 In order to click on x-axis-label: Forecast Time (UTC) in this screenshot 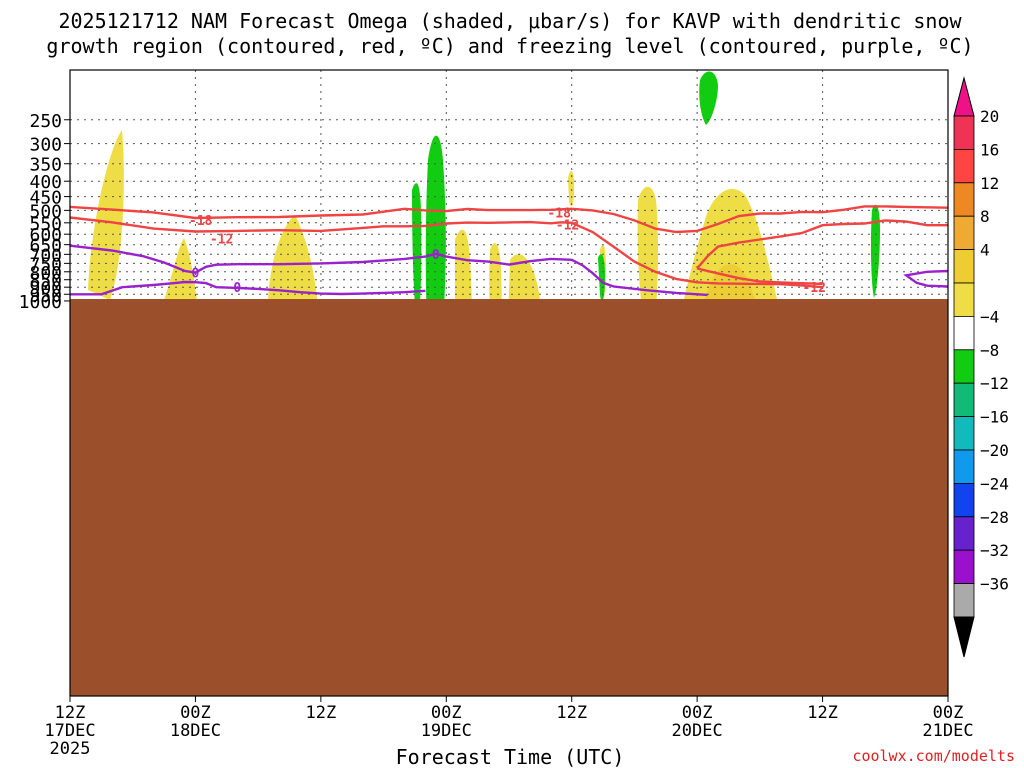, I will do `click(510, 756)`.